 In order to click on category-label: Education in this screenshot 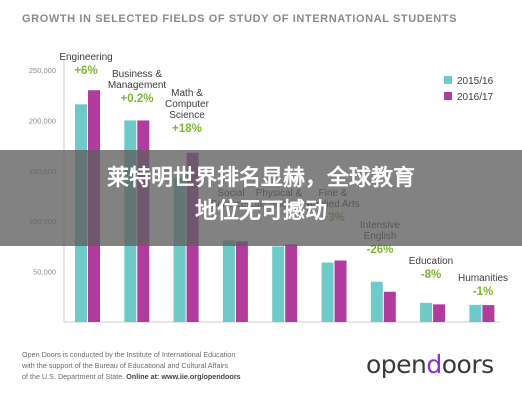, I will do `click(431, 261)`.